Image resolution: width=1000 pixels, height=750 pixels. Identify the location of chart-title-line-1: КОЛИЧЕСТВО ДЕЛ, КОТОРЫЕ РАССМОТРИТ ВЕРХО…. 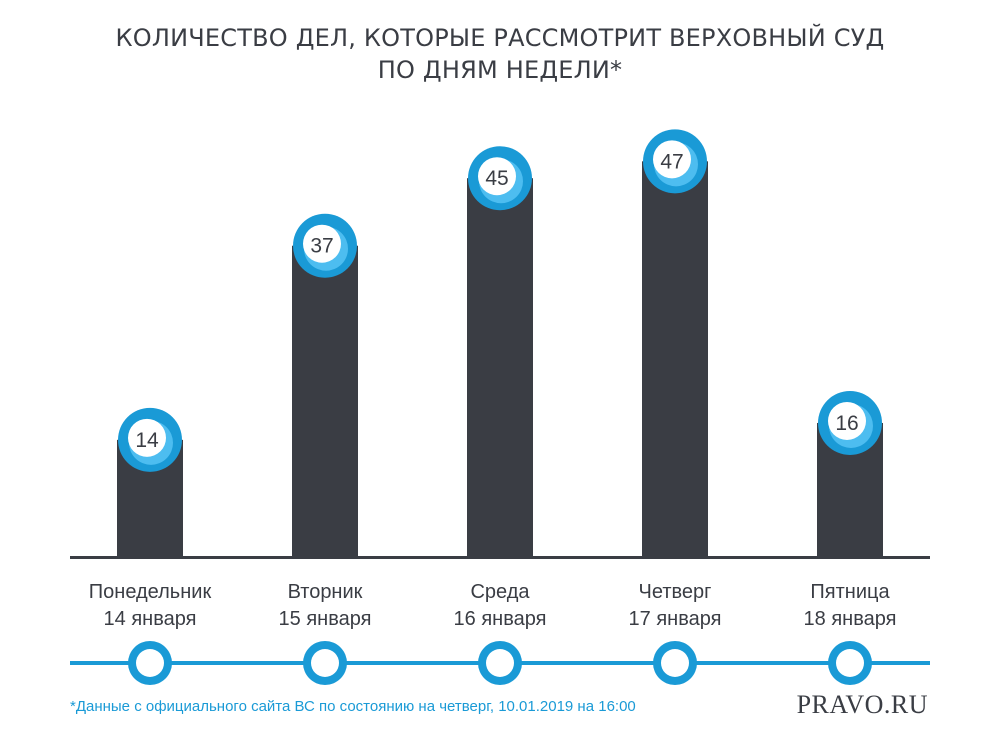
(500, 38).